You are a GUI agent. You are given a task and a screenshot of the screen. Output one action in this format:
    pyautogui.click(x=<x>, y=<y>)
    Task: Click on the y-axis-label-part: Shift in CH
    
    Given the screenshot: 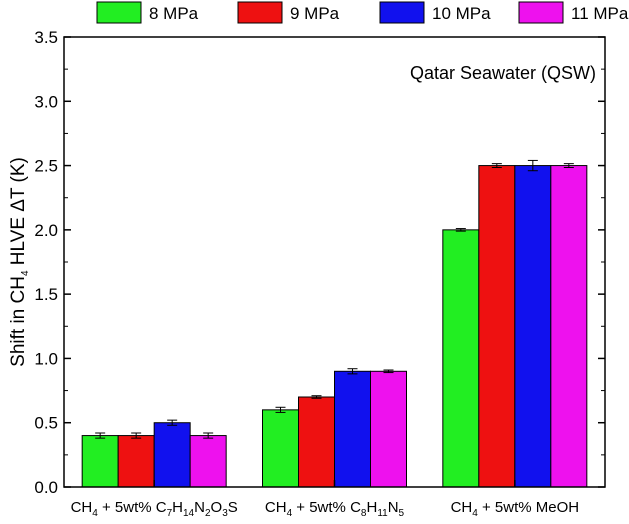 What is the action you would take?
    pyautogui.click(x=18, y=321)
    